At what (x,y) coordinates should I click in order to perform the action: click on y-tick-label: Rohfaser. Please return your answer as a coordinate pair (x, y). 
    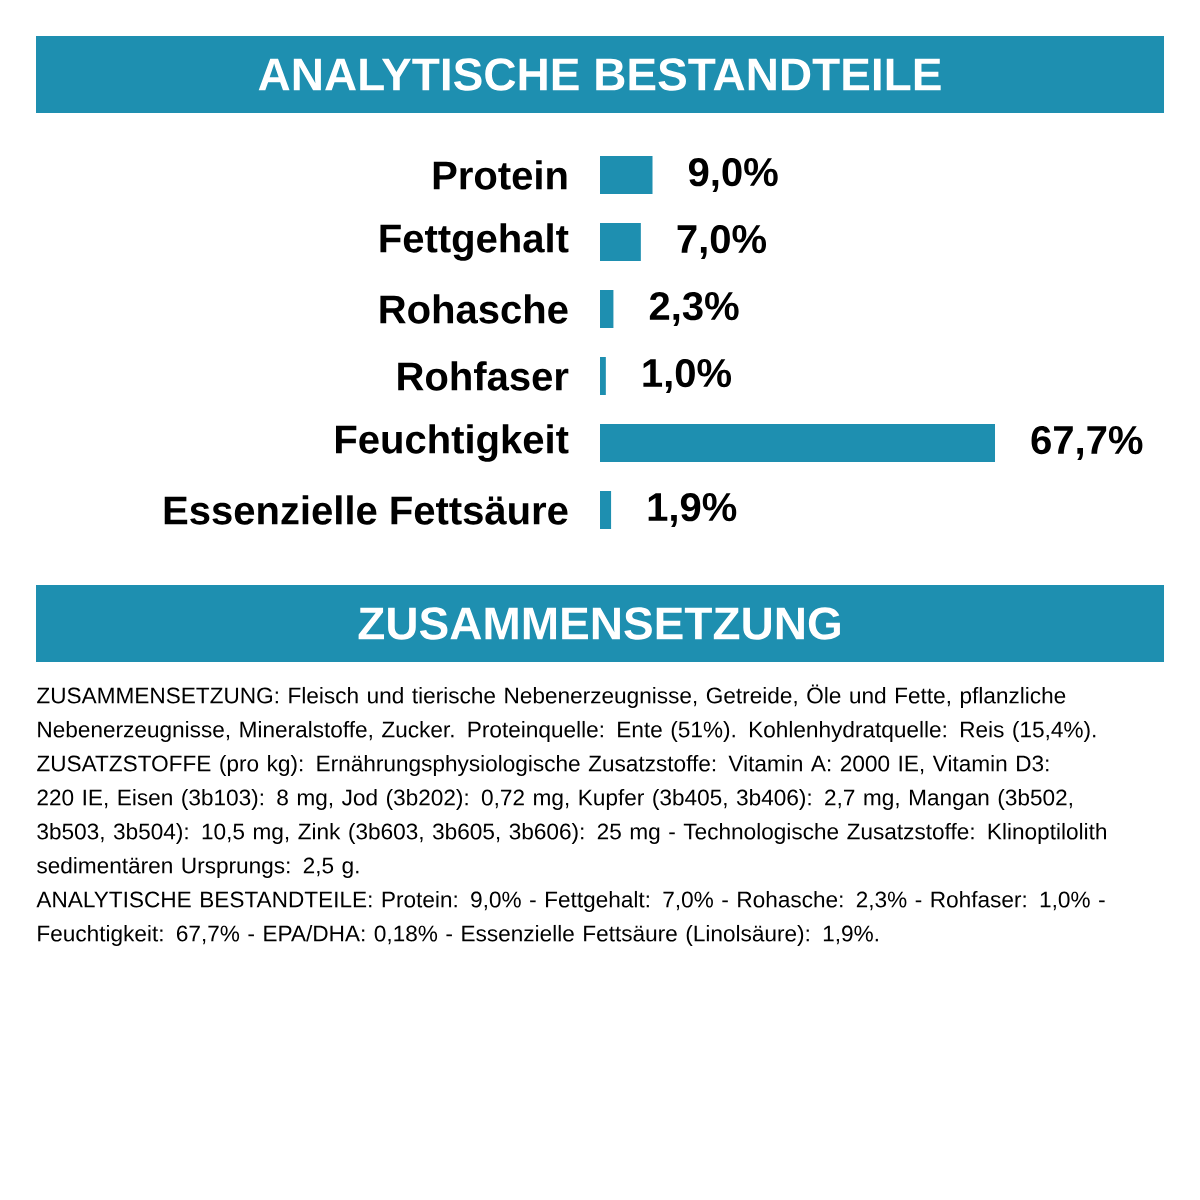
    Looking at the image, I should click on (483, 376).